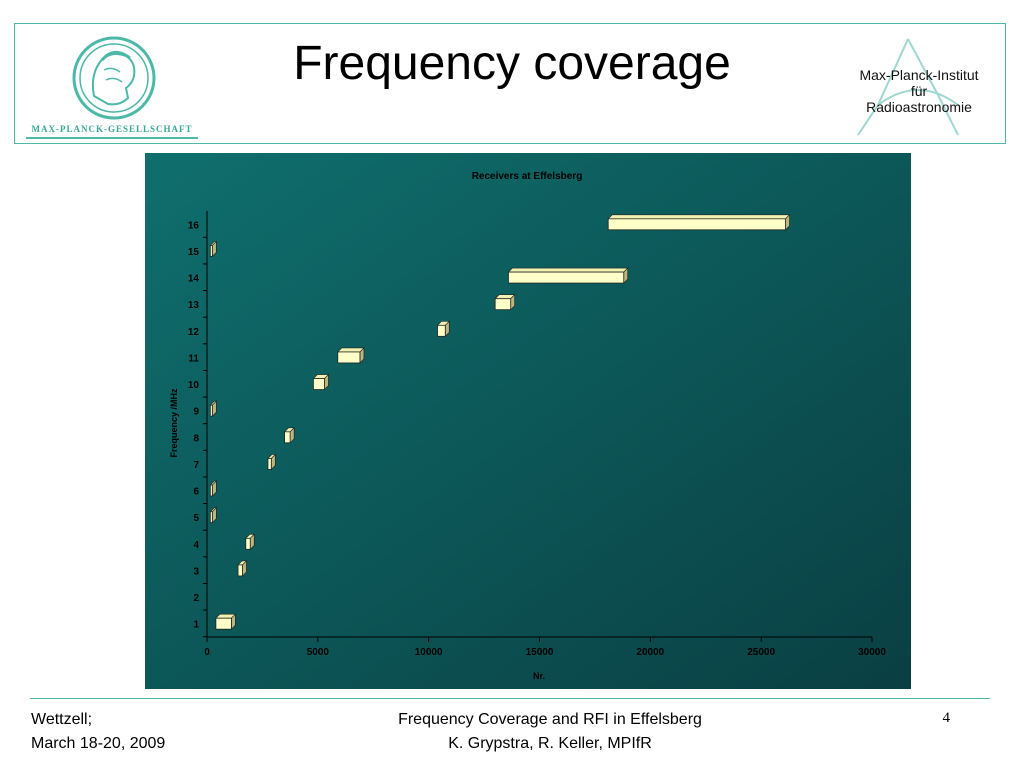 The width and height of the screenshot is (1024, 768). What do you see at coordinates (872, 652) in the screenshot?
I see `x-tick-label: 30000` at bounding box center [872, 652].